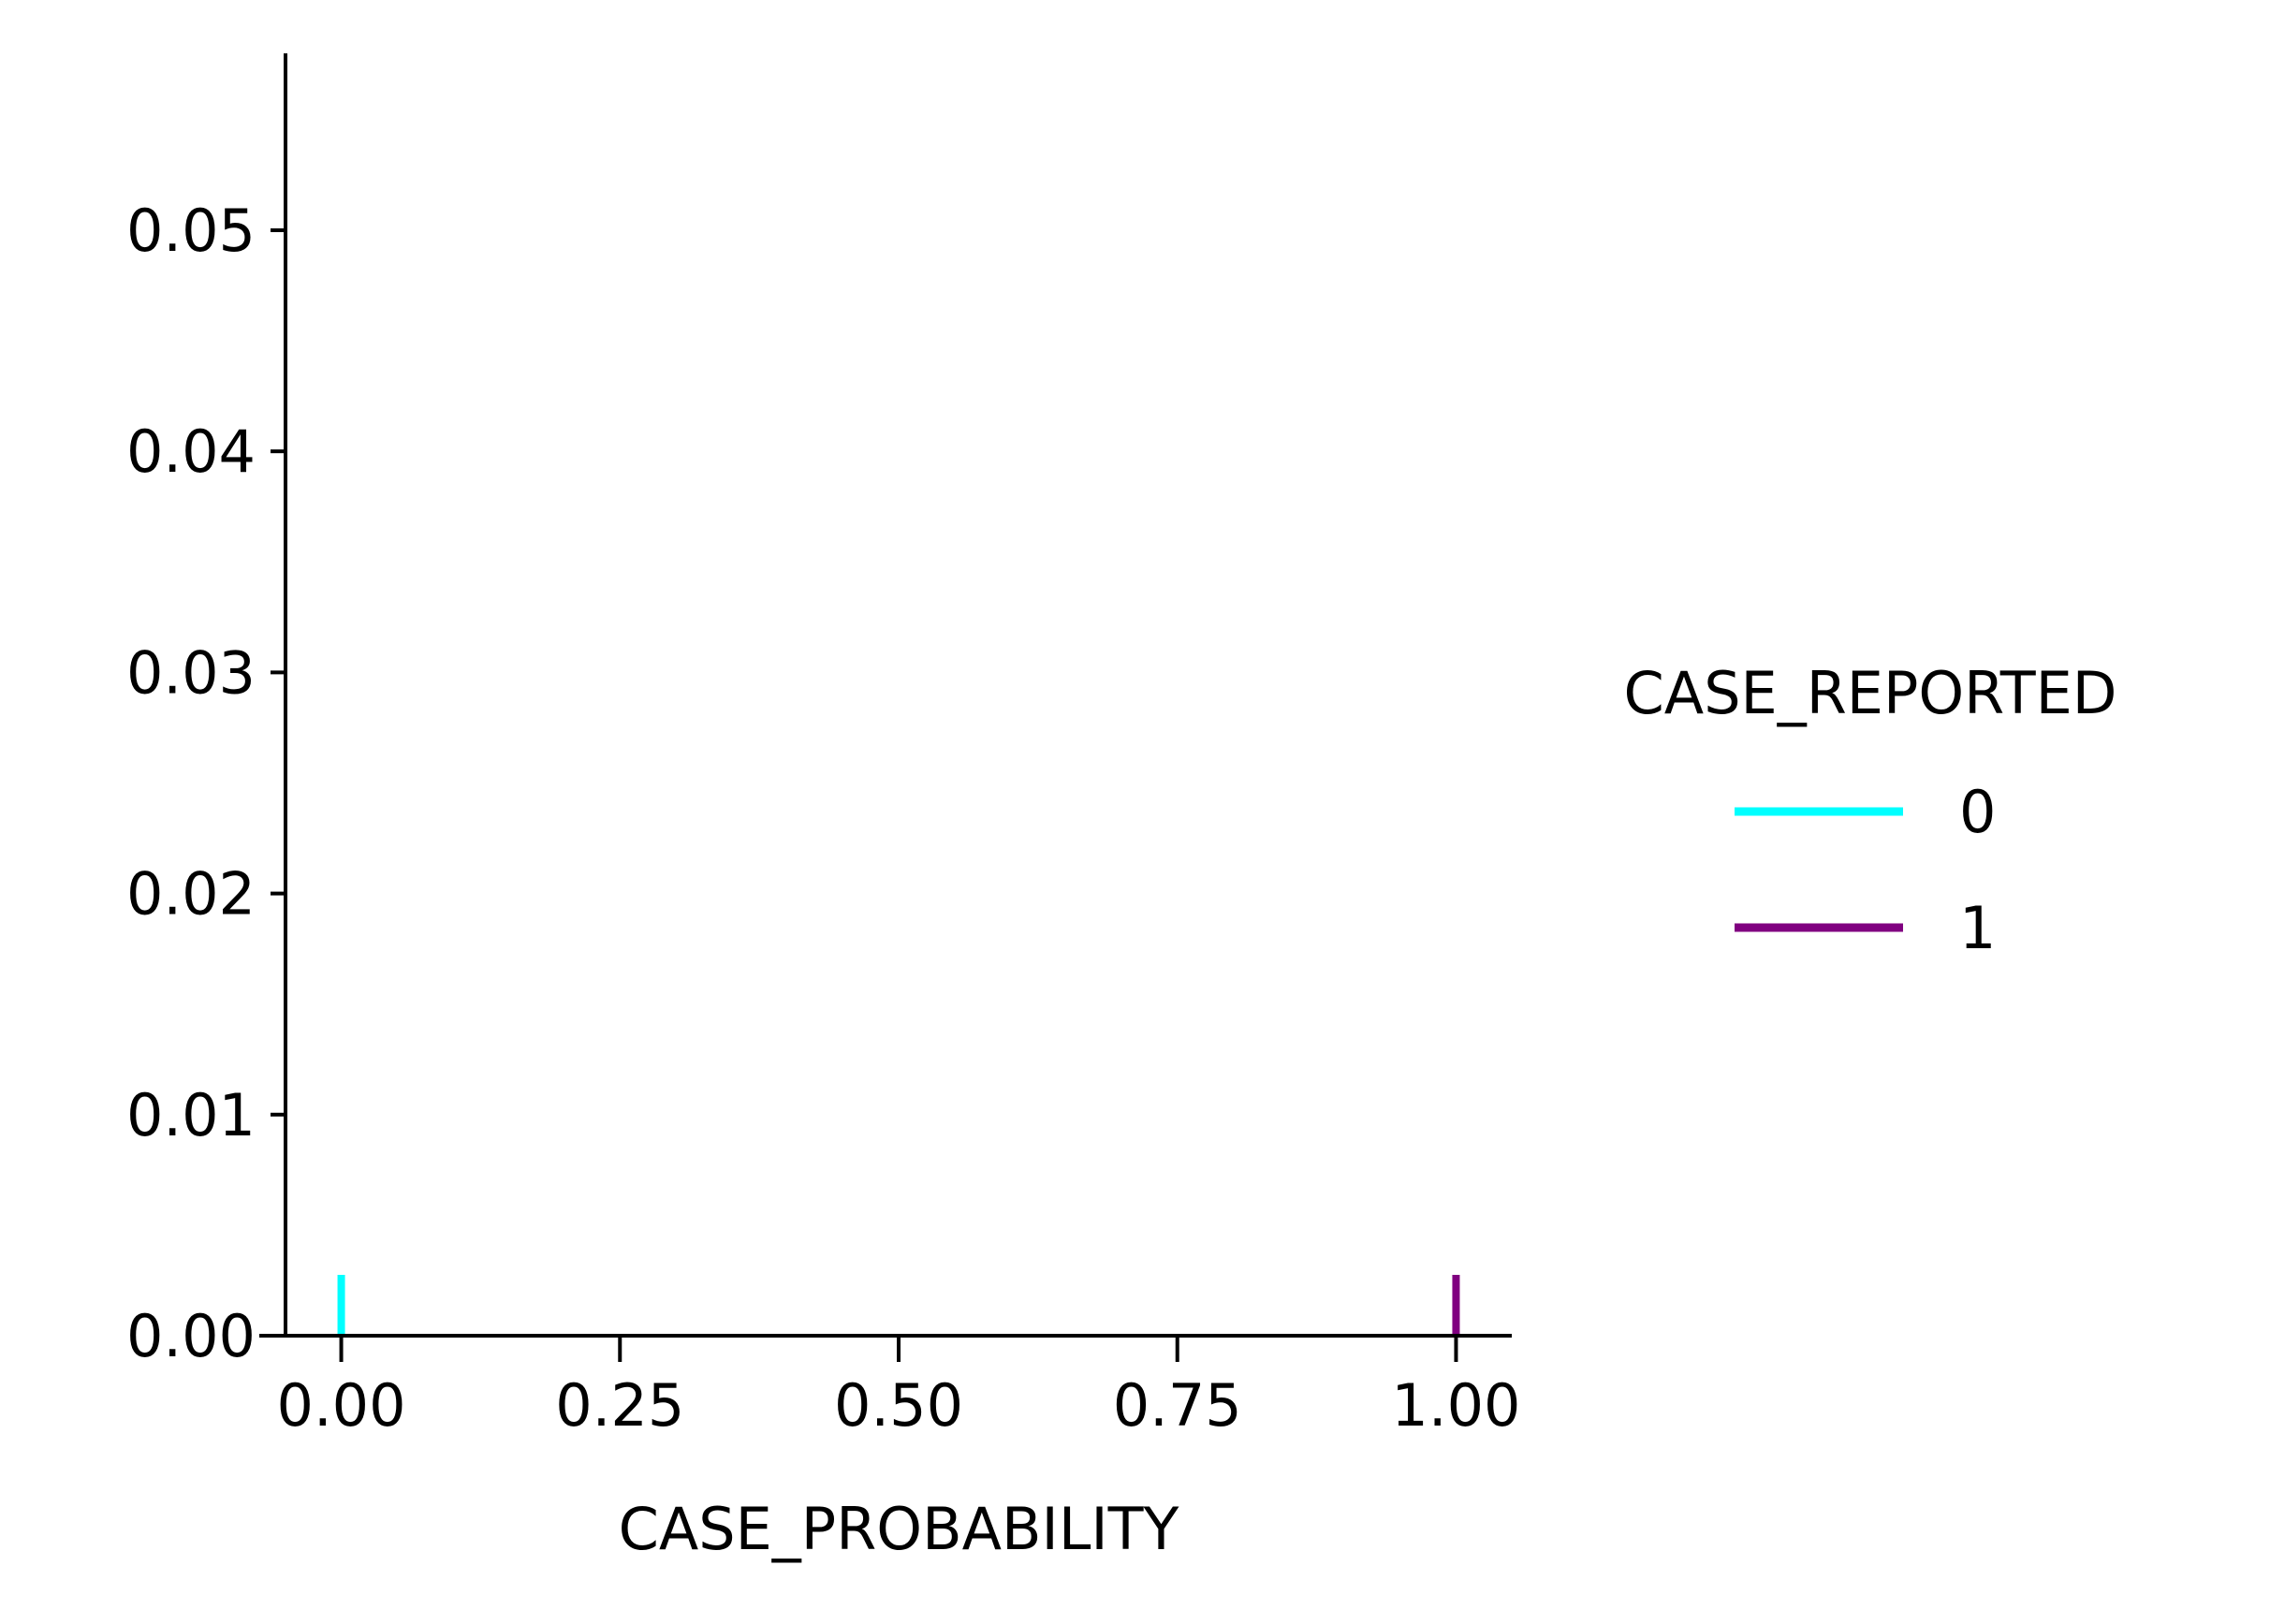 The height and width of the screenshot is (1624, 2270). I want to click on legend-title: CASE_REPORTED, so click(1869, 693).